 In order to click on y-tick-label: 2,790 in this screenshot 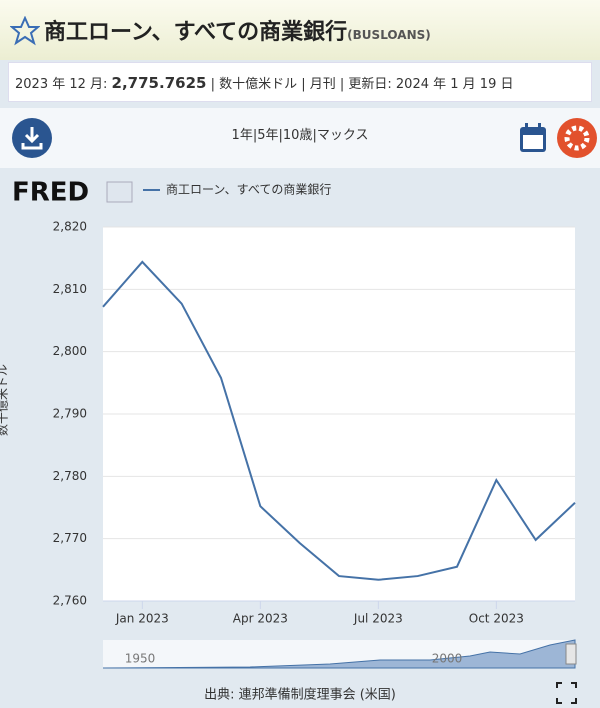, I will do `click(70, 414)`.